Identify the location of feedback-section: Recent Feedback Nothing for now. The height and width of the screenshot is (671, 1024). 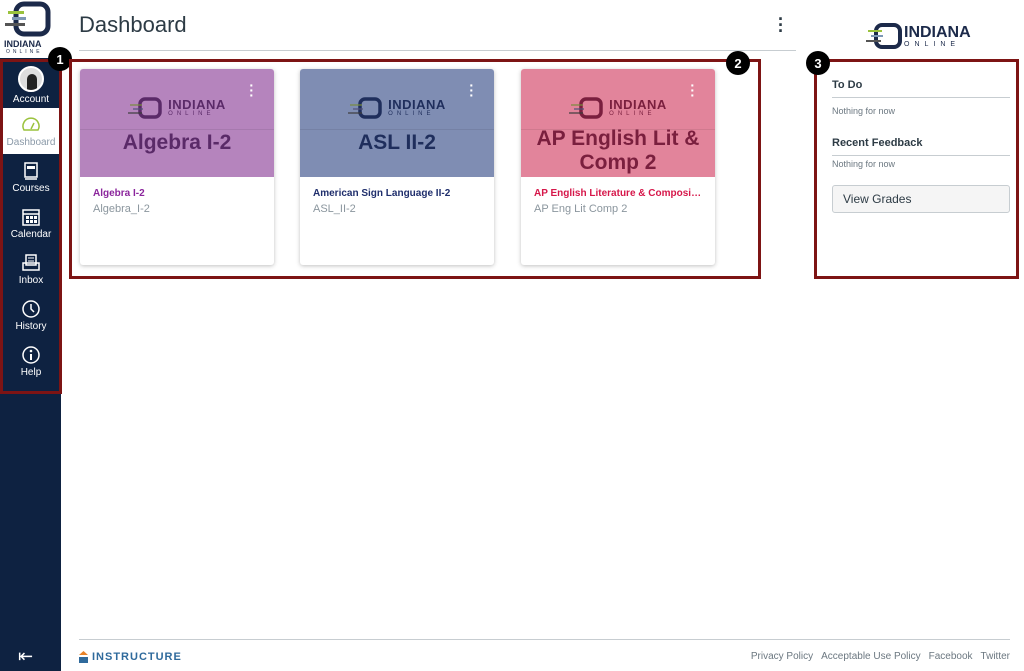
(921, 153).